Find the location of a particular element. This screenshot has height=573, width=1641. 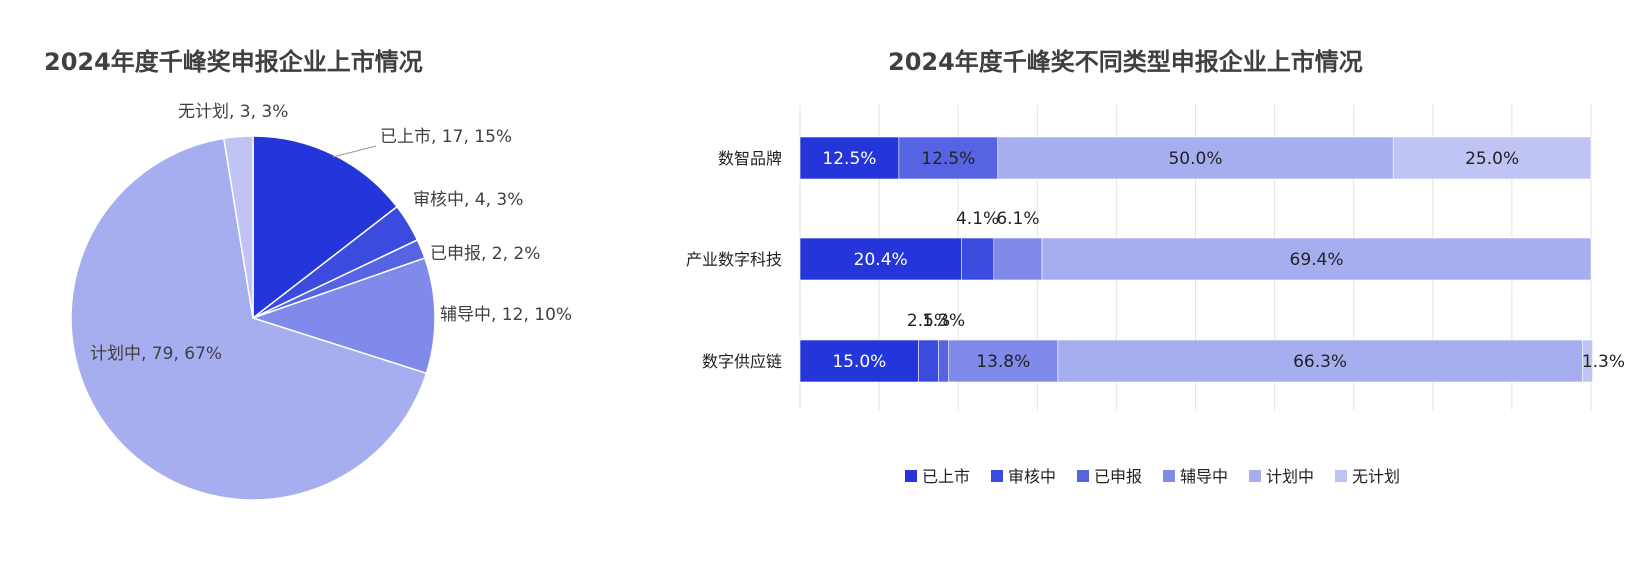

pie-slice-辅导中 is located at coordinates (343, 316).